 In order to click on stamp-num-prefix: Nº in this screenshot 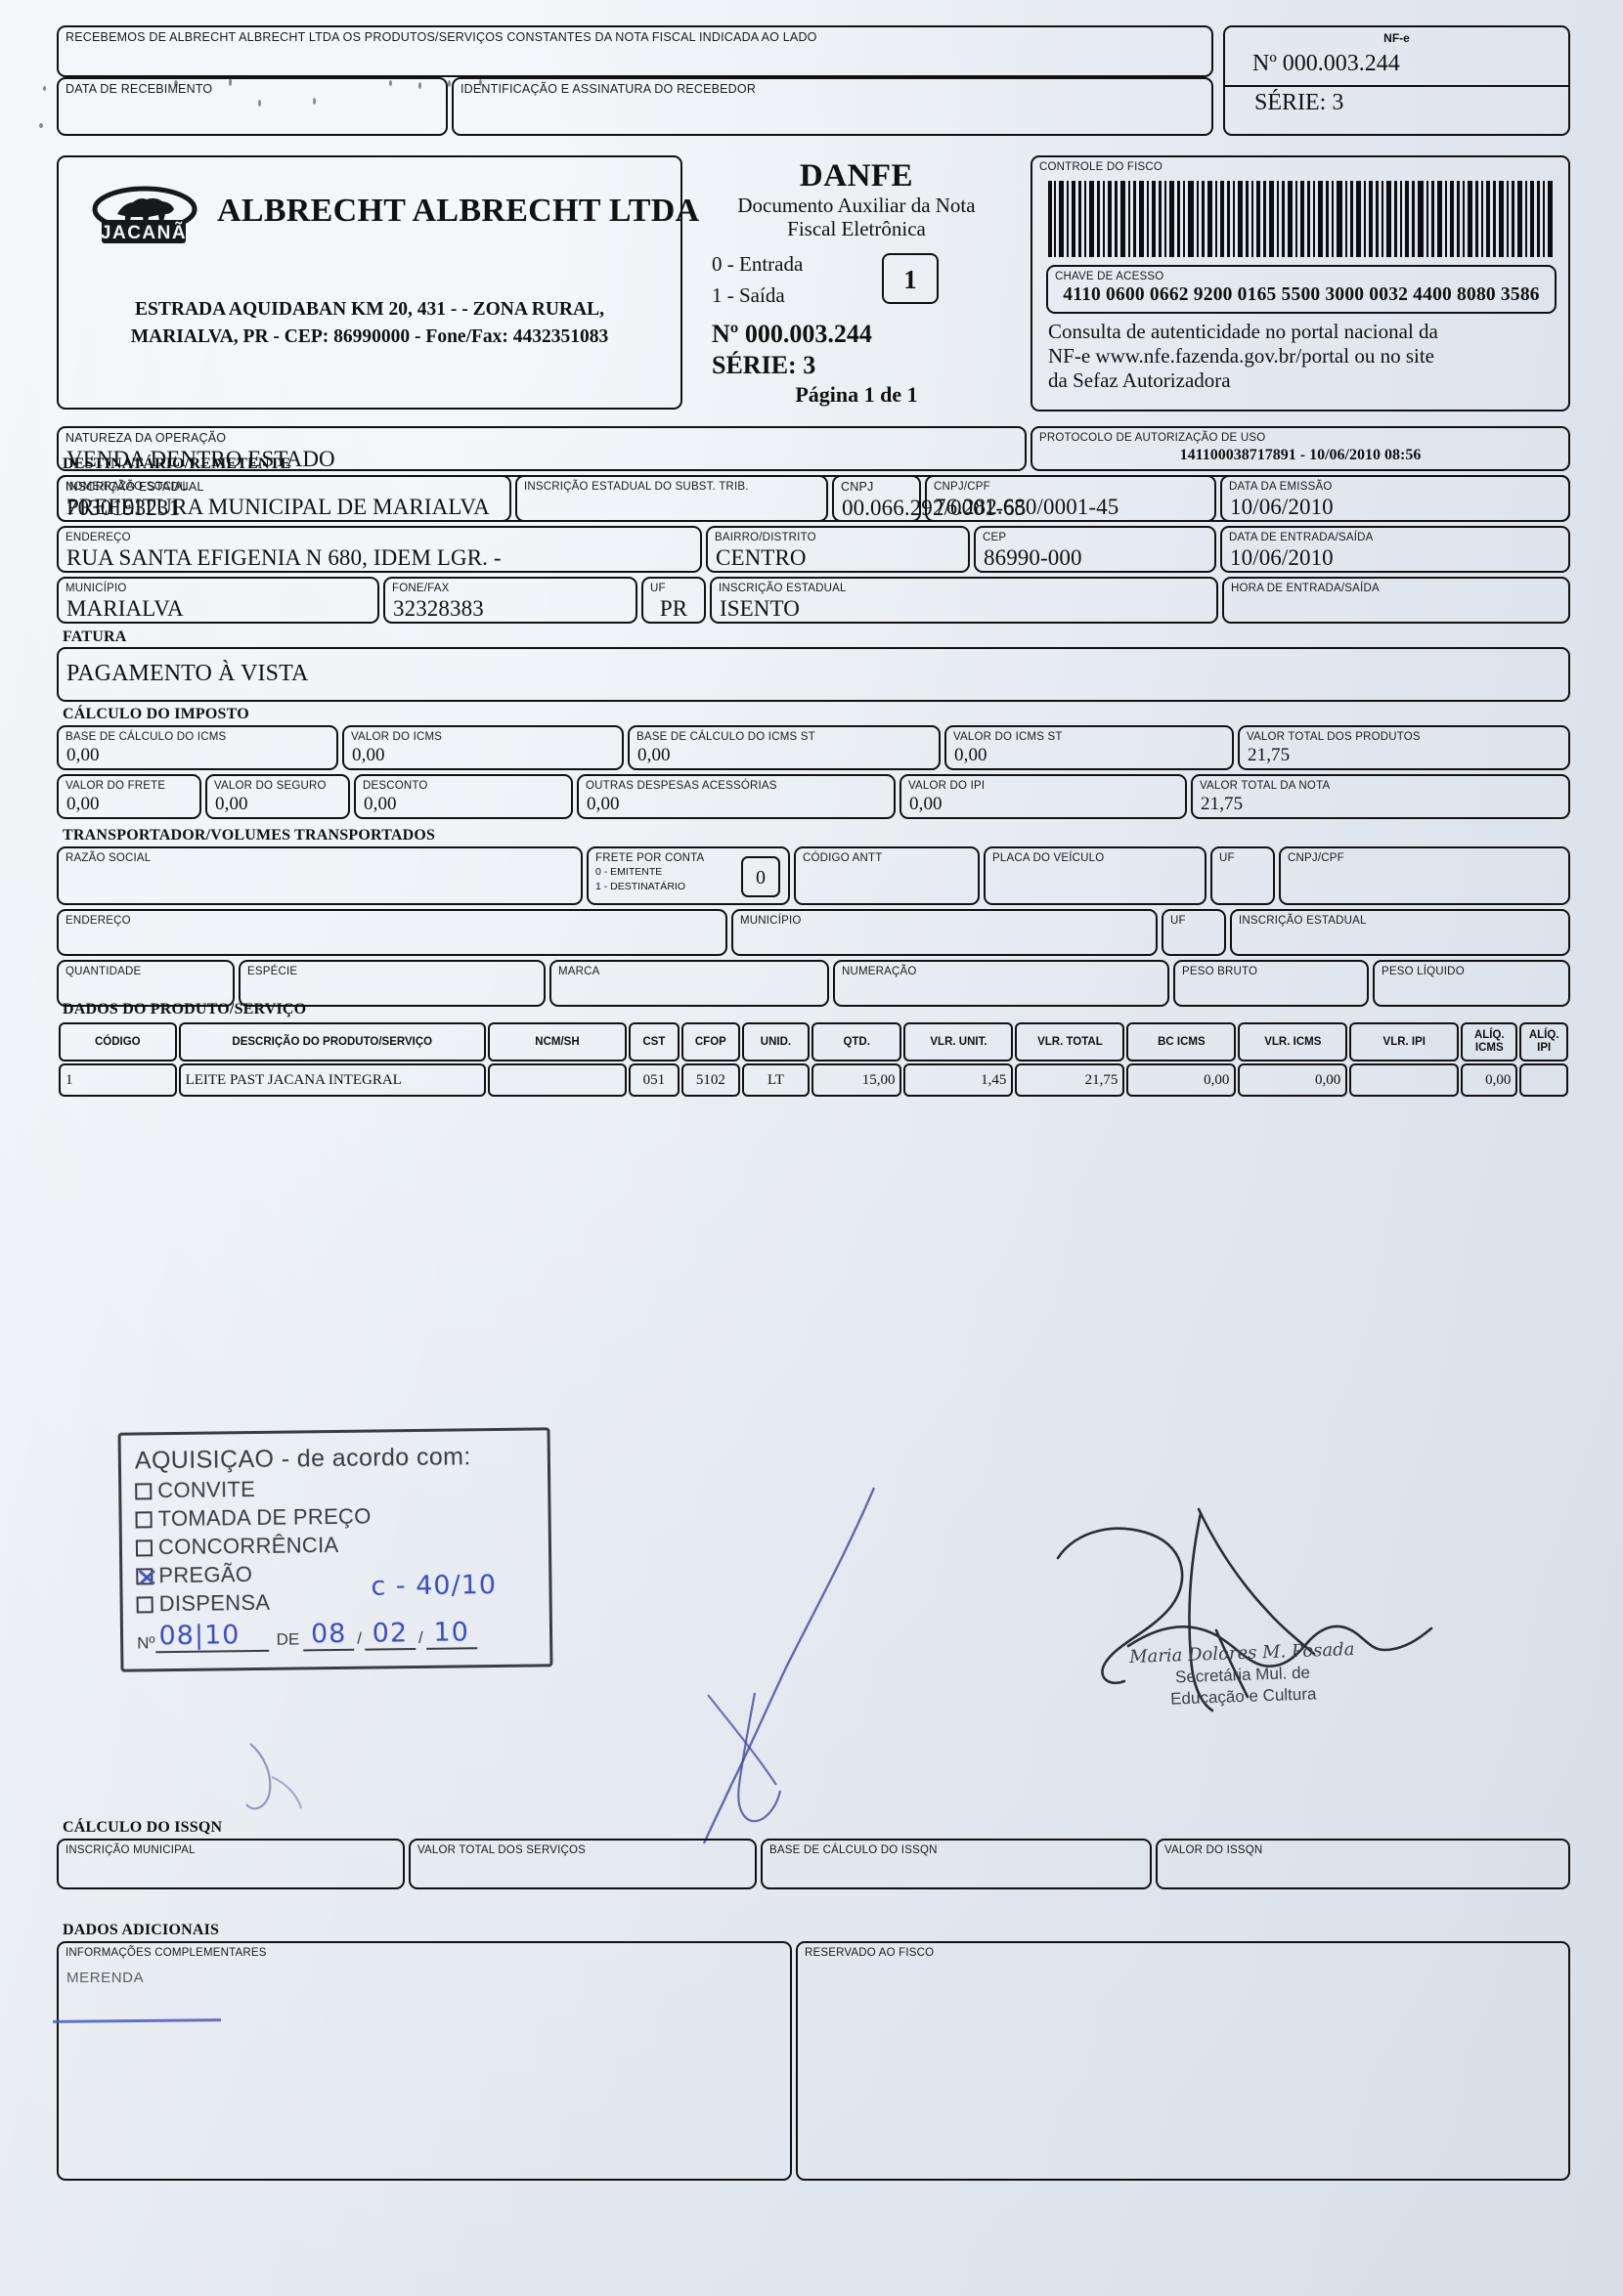, I will do `click(146, 1643)`.